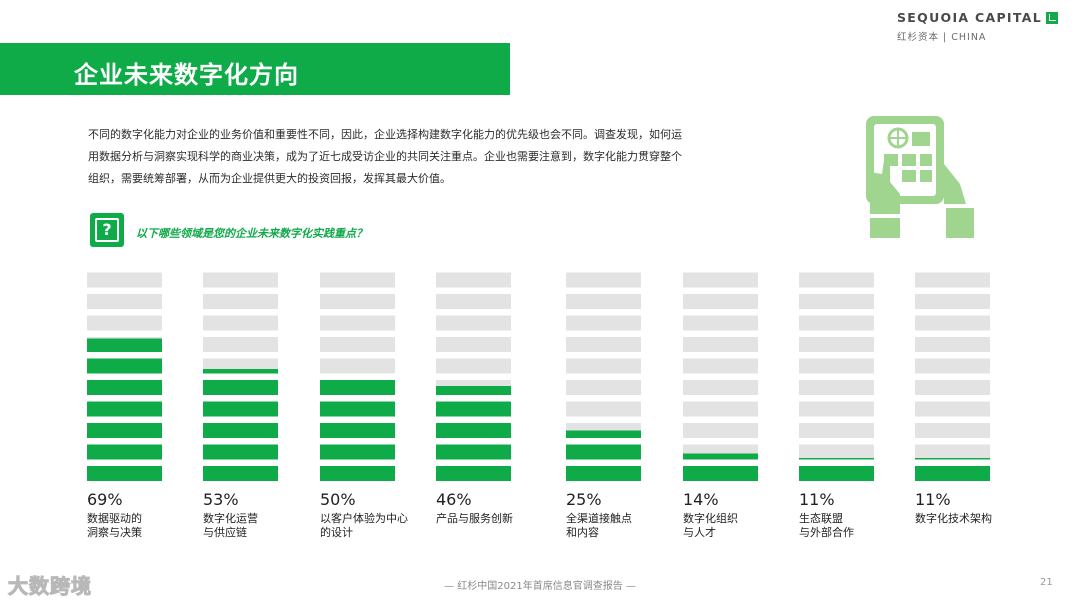 This screenshot has height=608, width=1080. I want to click on category-label-line: 与供应链, so click(225, 532).